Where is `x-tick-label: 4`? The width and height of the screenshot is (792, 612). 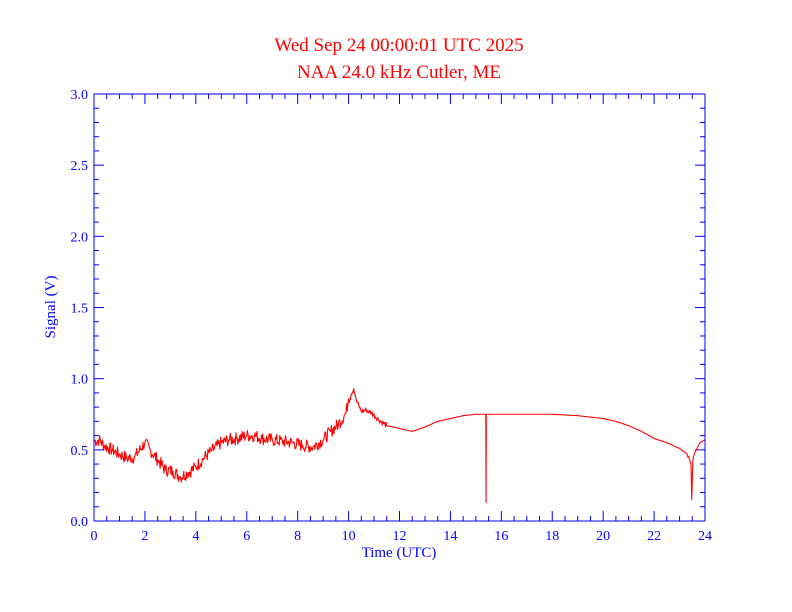
x-tick-label: 4 is located at coordinates (195, 536).